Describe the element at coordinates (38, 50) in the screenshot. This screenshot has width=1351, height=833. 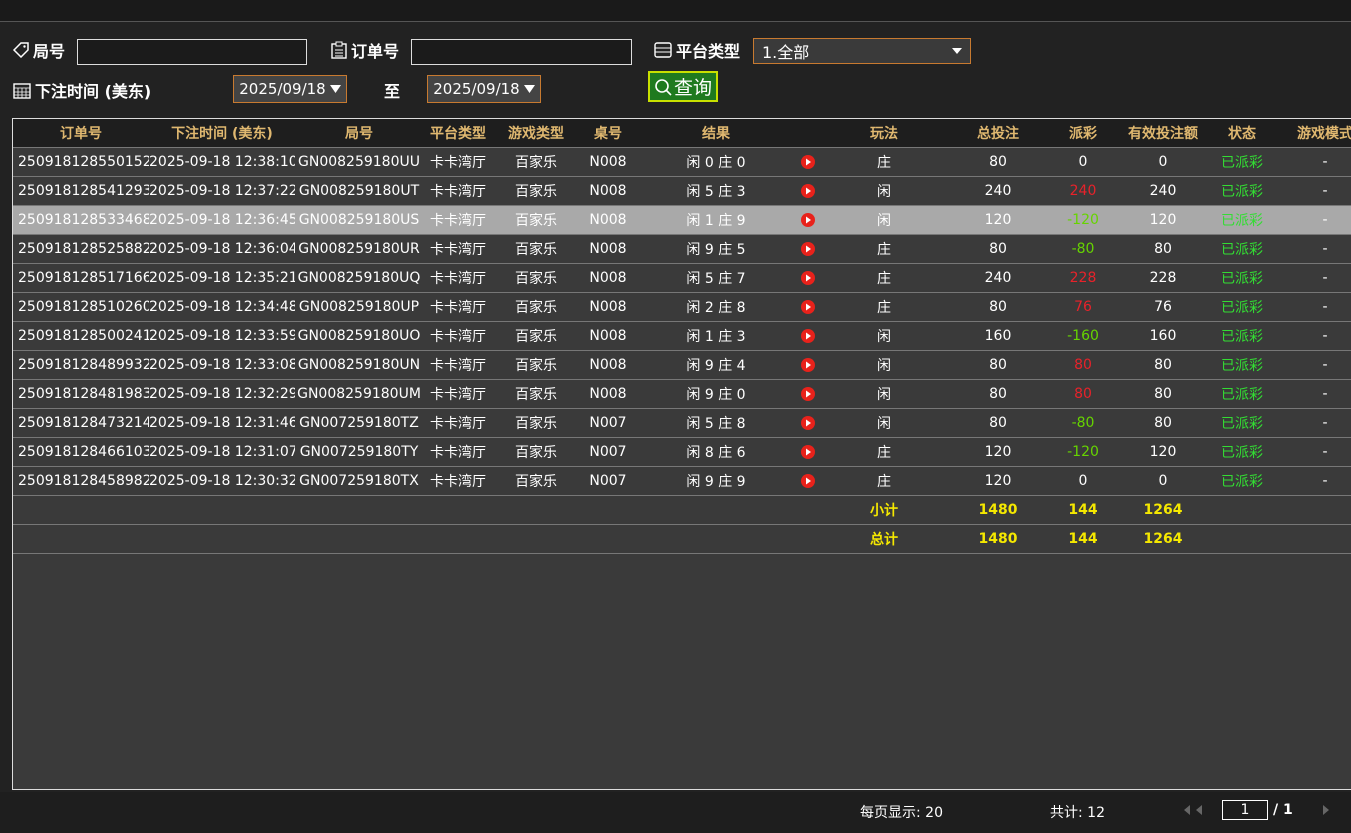
I see `round-filter-label: 局号` at that location.